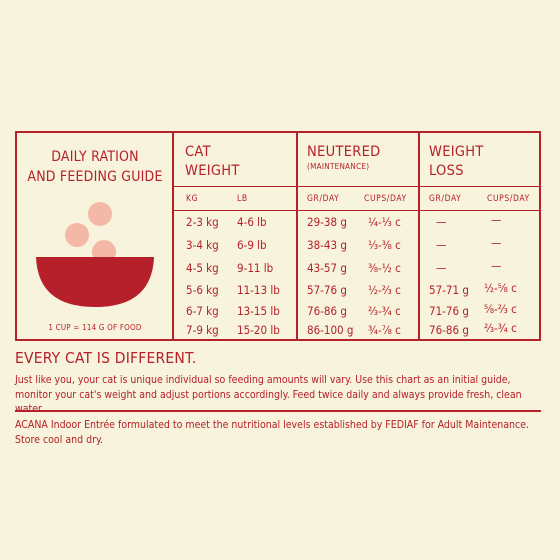  What do you see at coordinates (327, 222) in the screenshot?
I see `cell-neutered-gr: 29-38 g` at bounding box center [327, 222].